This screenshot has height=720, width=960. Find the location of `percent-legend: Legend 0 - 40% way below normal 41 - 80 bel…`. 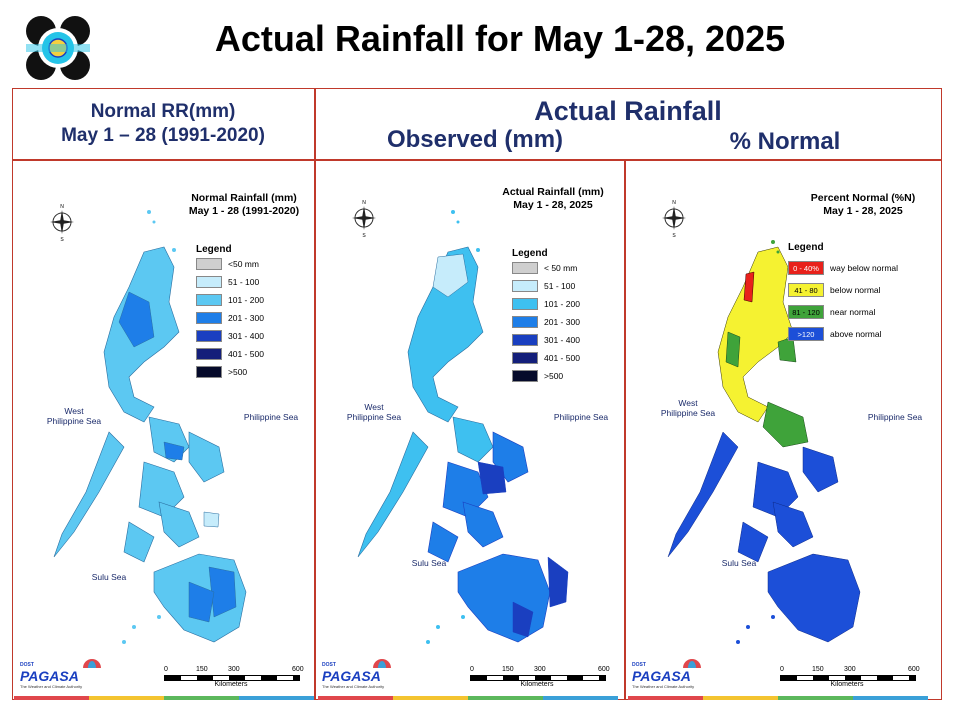

percent-legend: Legend 0 - 40% way below normal 41 - 80 bel… is located at coordinates (843, 293).